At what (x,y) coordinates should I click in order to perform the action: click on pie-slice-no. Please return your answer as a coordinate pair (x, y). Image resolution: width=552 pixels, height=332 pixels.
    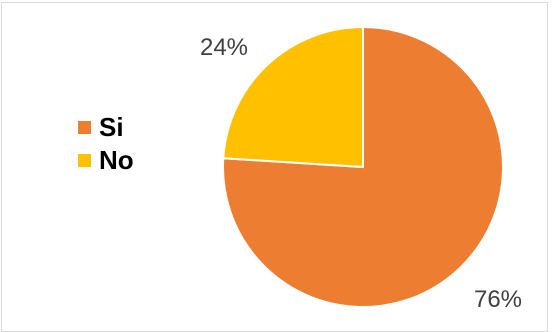
    Looking at the image, I should click on (293, 97).